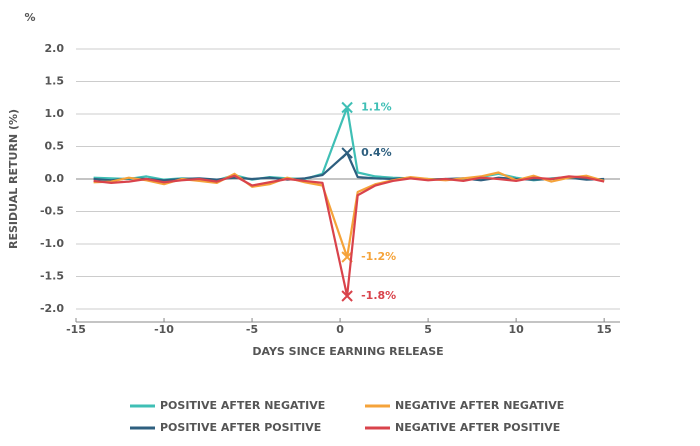  Describe the element at coordinates (55, 178) in the screenshot. I see `y-tick-label: 0.0` at that location.